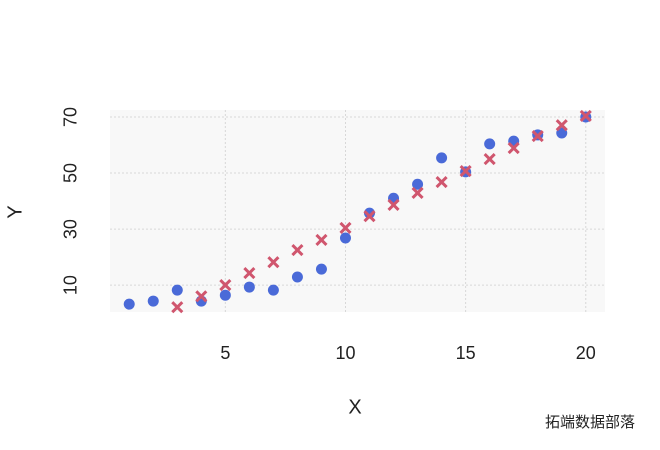 This screenshot has width=660, height=450. What do you see at coordinates (71, 117) in the screenshot?
I see `y-tick-label: 70` at bounding box center [71, 117].